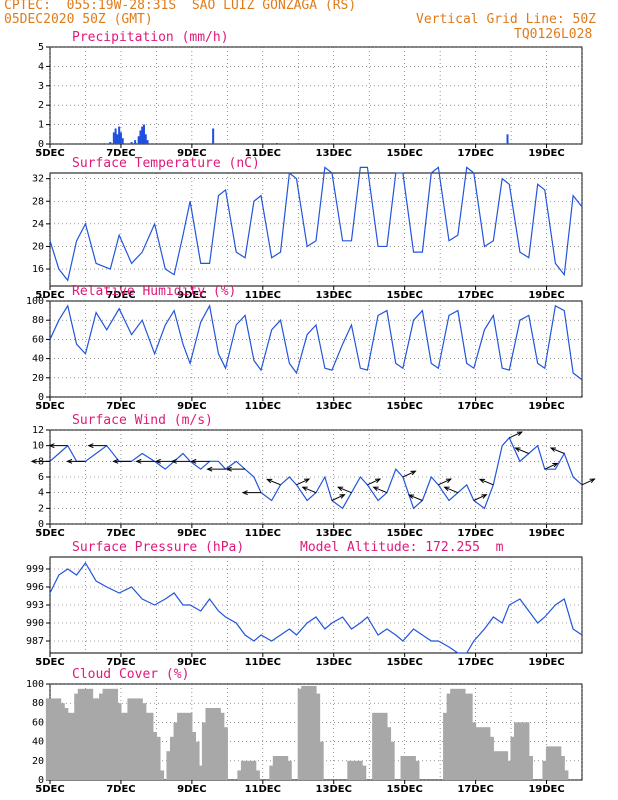 The height and width of the screenshot is (800, 618). I want to click on y-tick-label: 32, so click(38, 179).